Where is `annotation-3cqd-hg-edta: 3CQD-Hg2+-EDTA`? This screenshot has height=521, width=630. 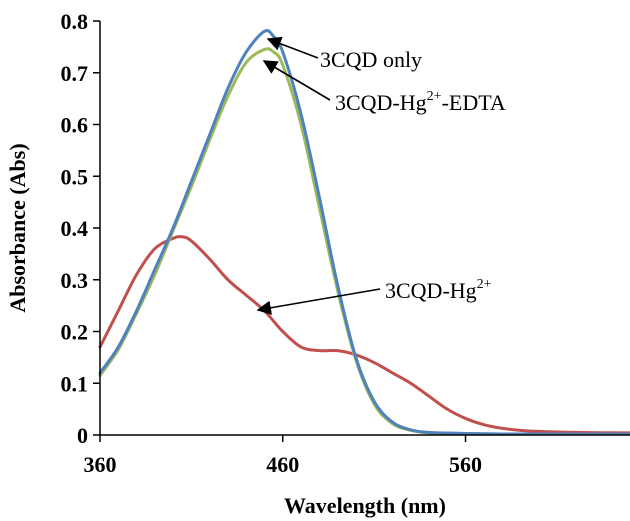 annotation-3cqd-hg-edta: 3CQD-Hg2+-EDTA is located at coordinates (420, 102).